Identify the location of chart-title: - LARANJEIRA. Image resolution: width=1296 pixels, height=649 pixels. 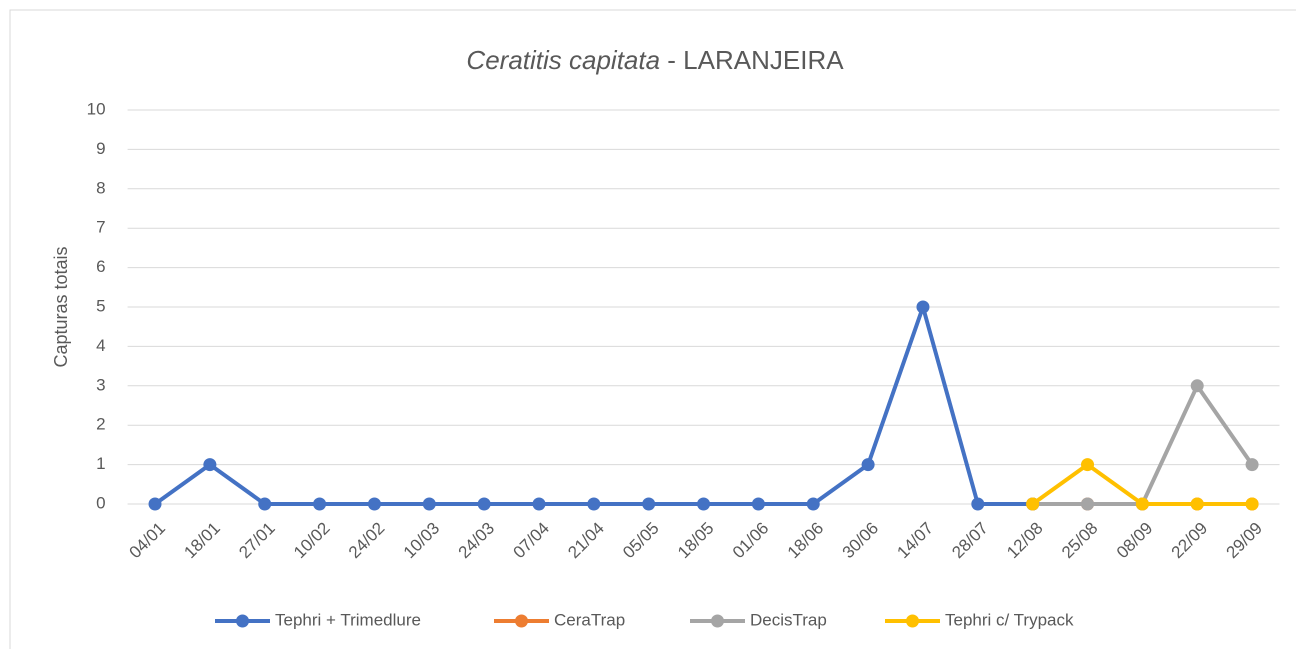
(752, 60).